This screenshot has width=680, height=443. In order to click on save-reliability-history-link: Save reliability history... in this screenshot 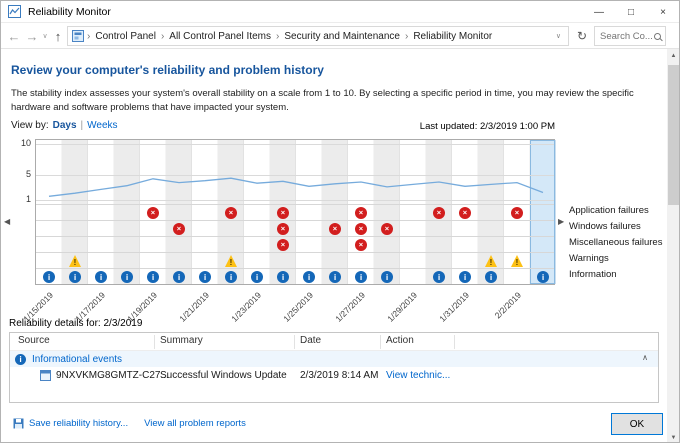, I will do `click(70, 423)`.